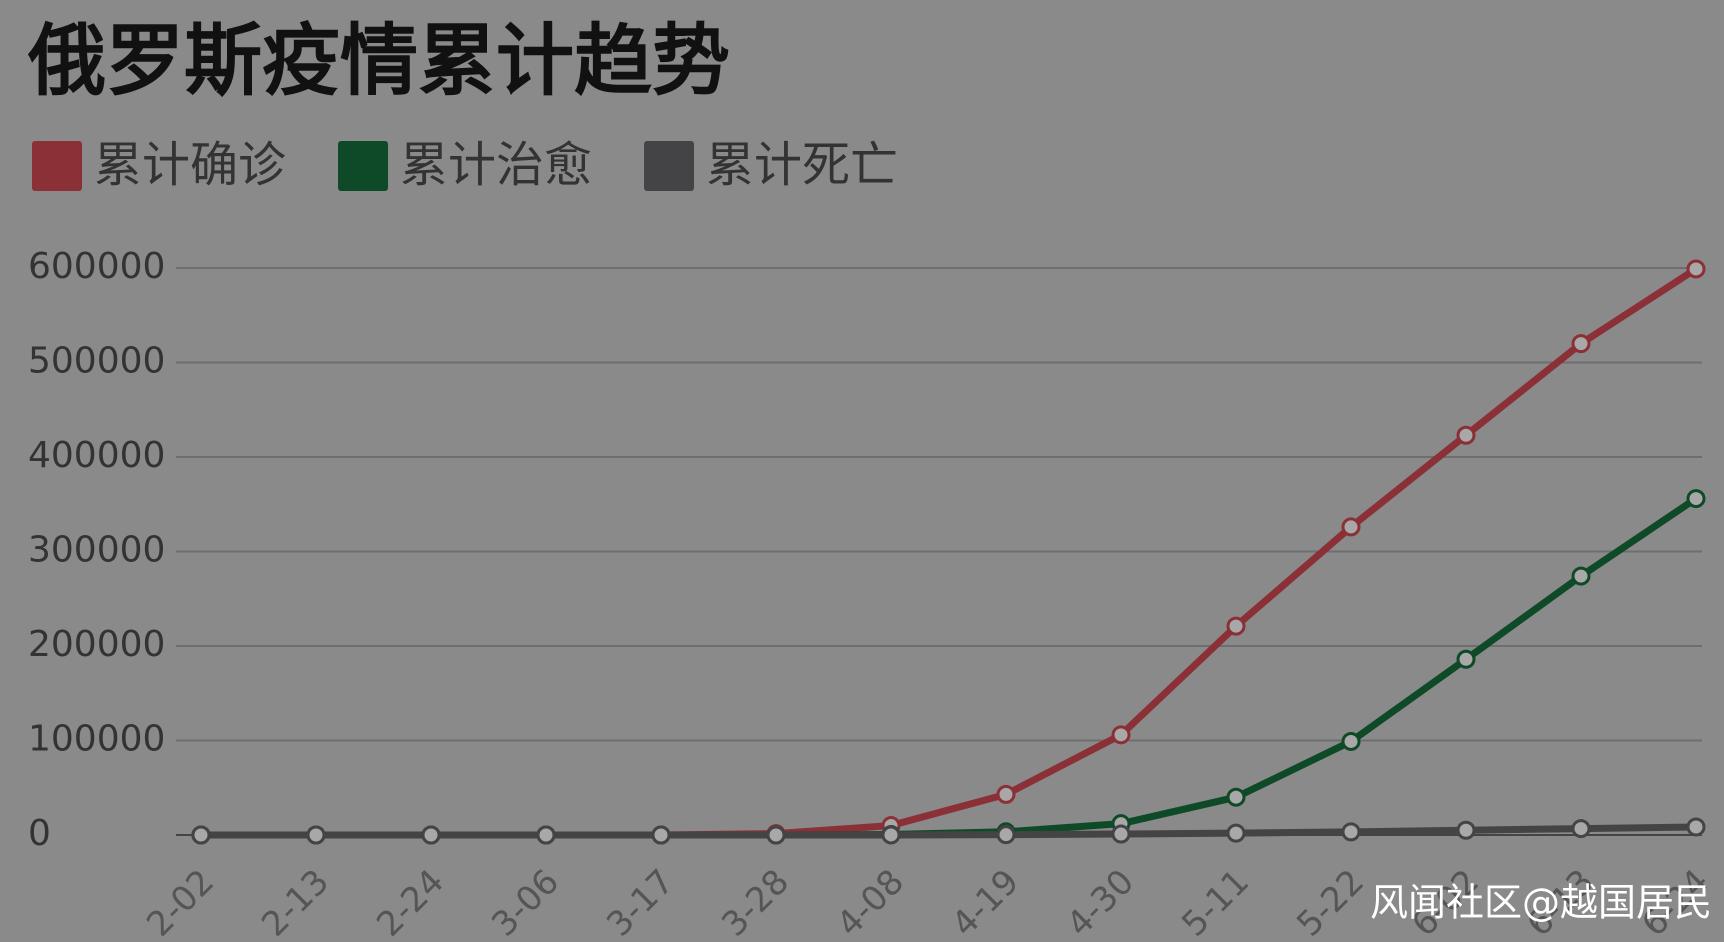 This screenshot has height=942, width=1724. What do you see at coordinates (96, 266) in the screenshot?
I see `y-tick-label: 600000` at bounding box center [96, 266].